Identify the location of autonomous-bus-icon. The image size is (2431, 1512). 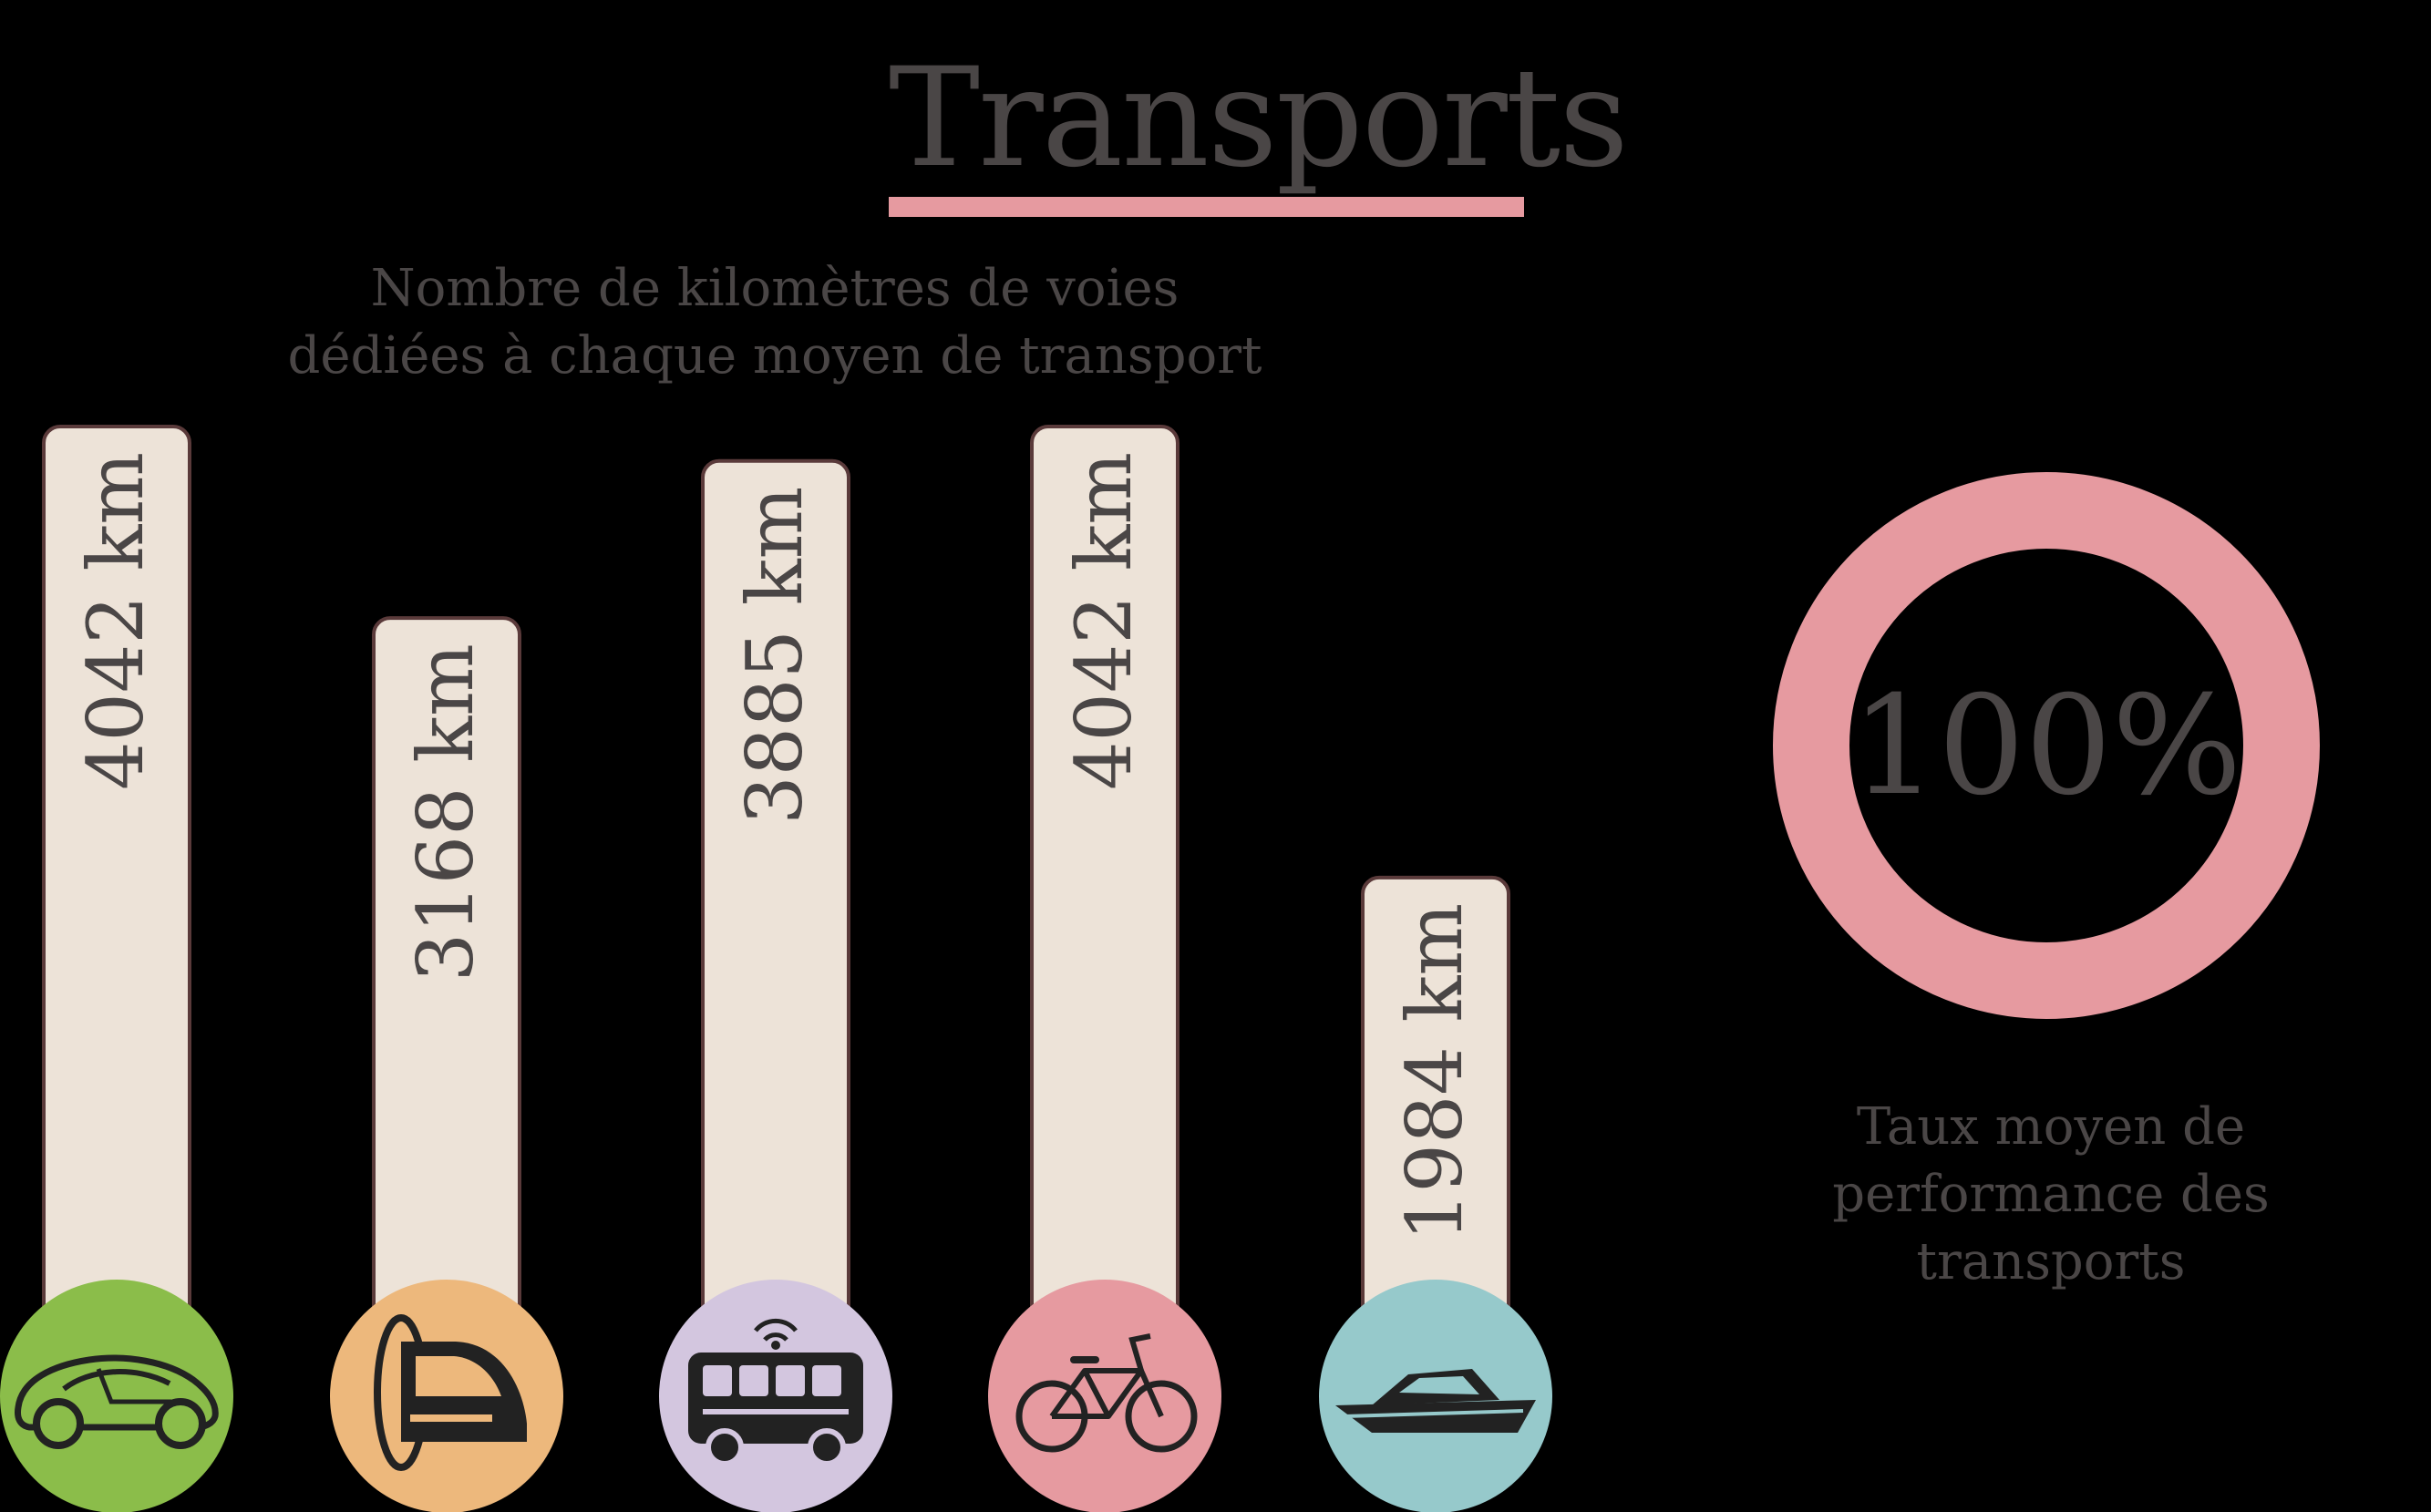
(775, 1392).